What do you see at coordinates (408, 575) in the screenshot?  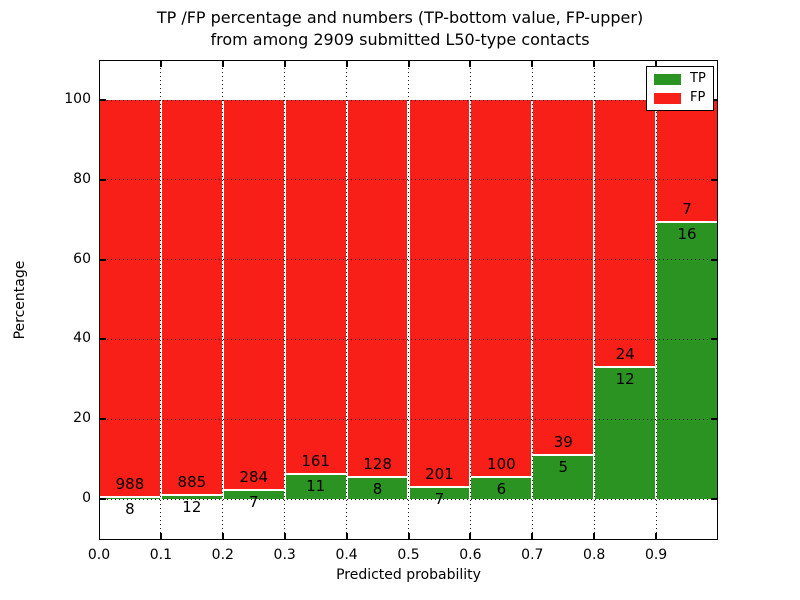 I see `x-axis-label: Predicted probability` at bounding box center [408, 575].